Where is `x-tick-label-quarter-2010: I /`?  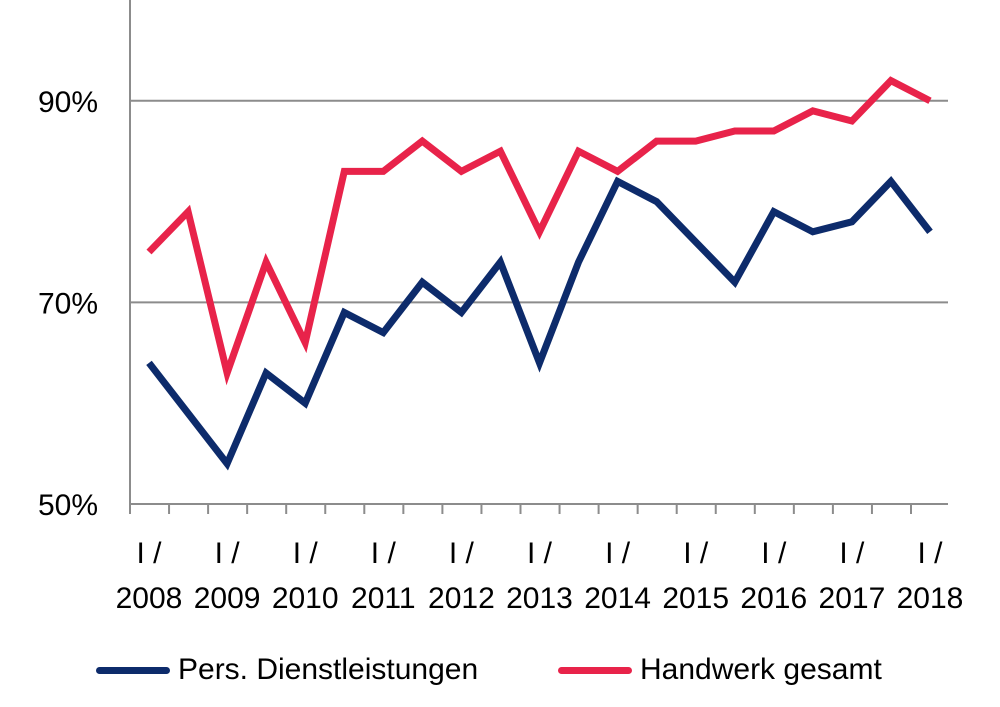 x-tick-label-quarter-2010: I / is located at coordinates (306, 553).